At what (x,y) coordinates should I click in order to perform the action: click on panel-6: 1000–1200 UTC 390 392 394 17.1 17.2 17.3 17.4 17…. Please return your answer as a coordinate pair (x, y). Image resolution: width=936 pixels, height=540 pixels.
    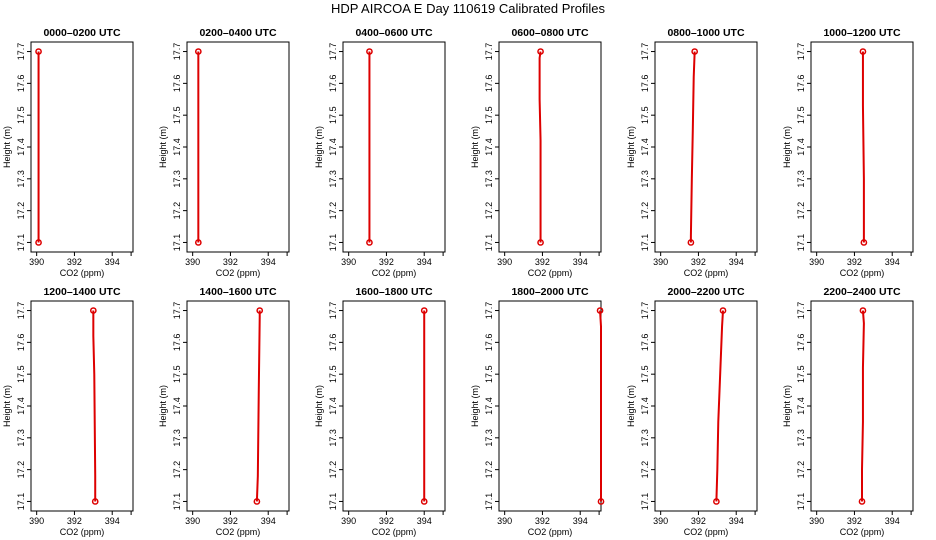
    Looking at the image, I should click on (848, 152).